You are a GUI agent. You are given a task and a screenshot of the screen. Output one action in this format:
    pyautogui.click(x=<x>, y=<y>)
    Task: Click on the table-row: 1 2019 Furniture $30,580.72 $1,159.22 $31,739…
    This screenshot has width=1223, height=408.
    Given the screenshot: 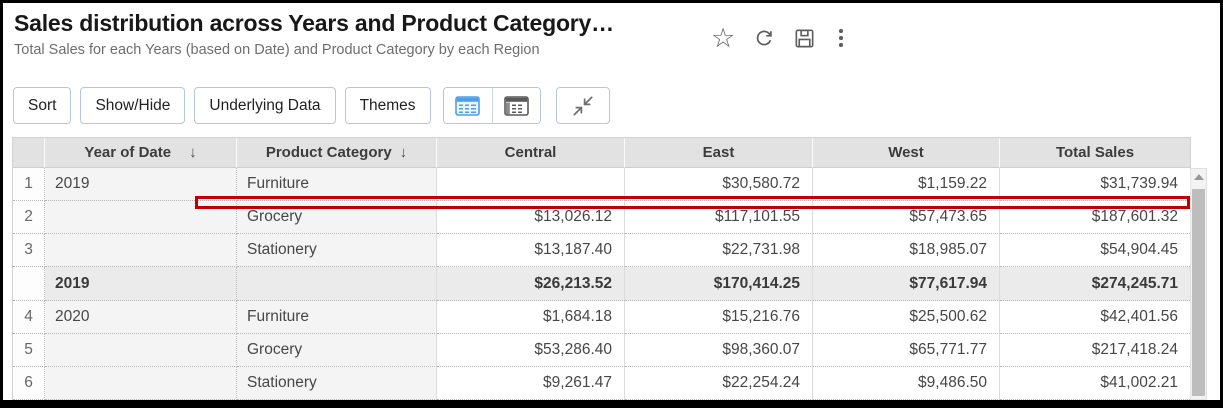 What is the action you would take?
    pyautogui.click(x=601, y=184)
    